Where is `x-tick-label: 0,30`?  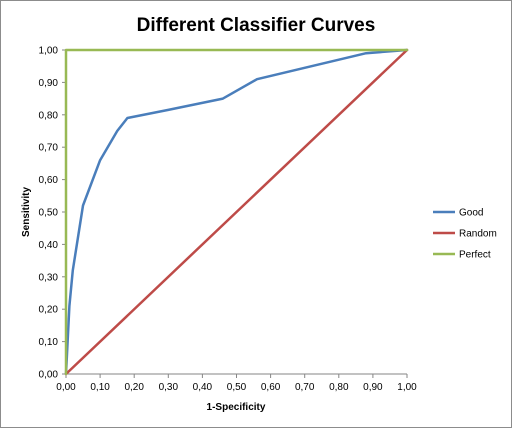
x-tick-label: 0,30 is located at coordinates (169, 387).